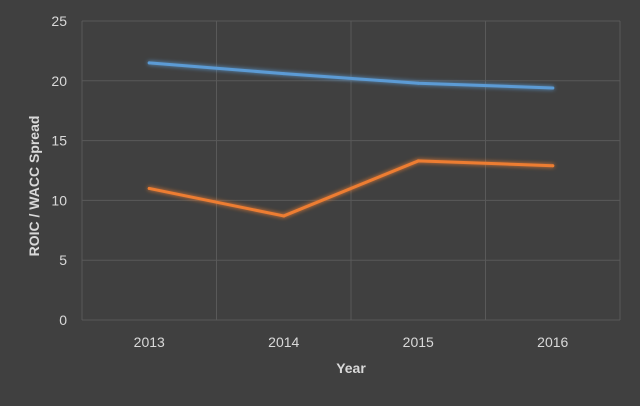  What do you see at coordinates (63, 260) in the screenshot?
I see `y-tick-label: 5` at bounding box center [63, 260].